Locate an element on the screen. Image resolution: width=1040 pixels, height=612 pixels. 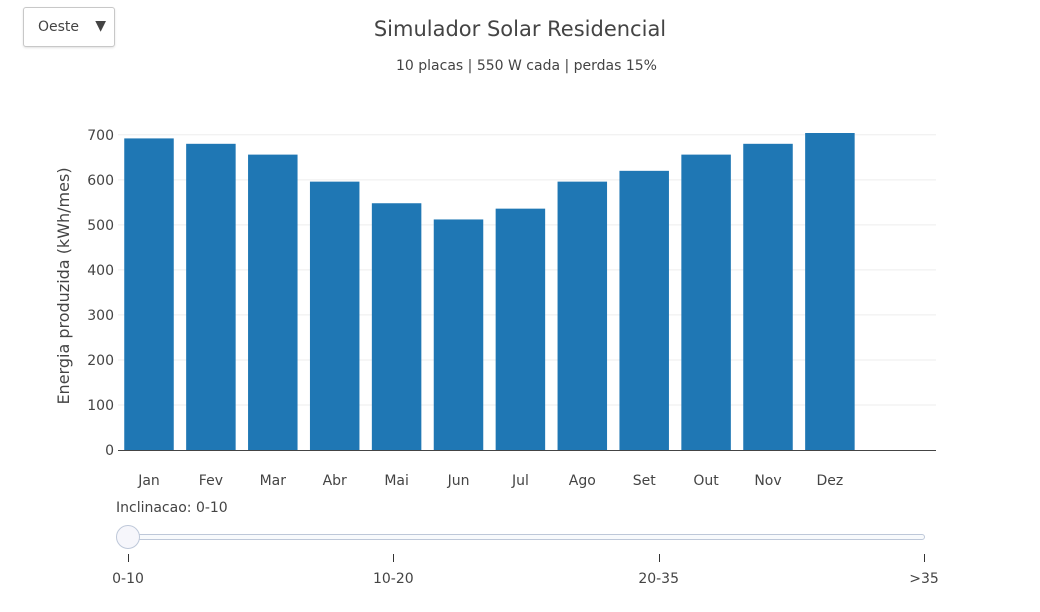
bar-dez is located at coordinates (830, 291).